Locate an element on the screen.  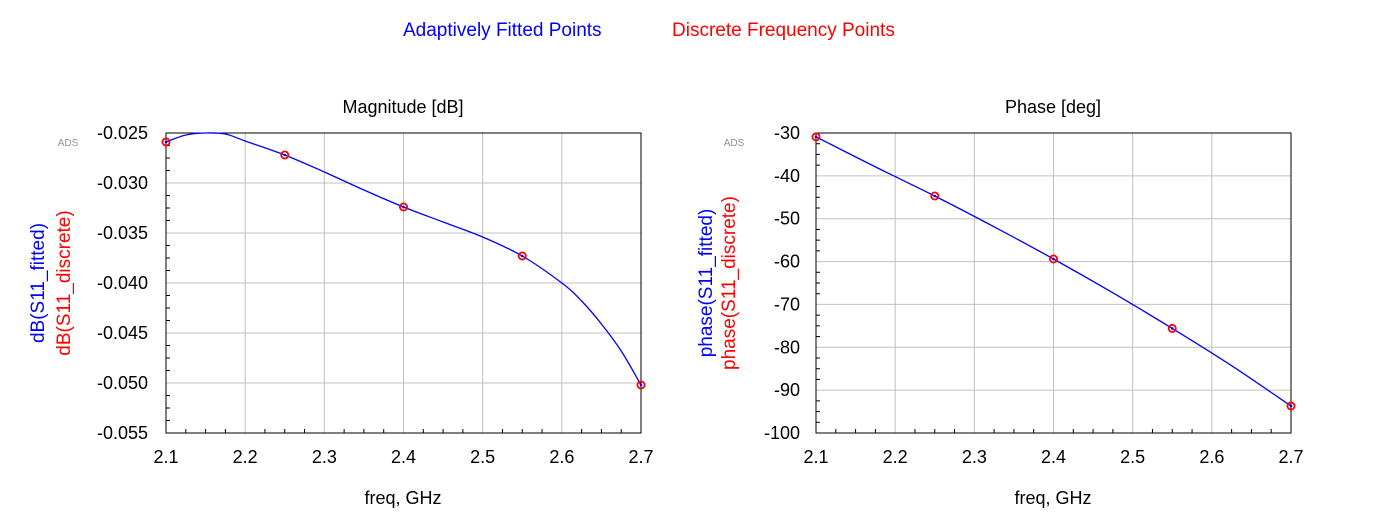
y-axis-label-discrete: phase(S11_discrete) is located at coordinates (729, 283).